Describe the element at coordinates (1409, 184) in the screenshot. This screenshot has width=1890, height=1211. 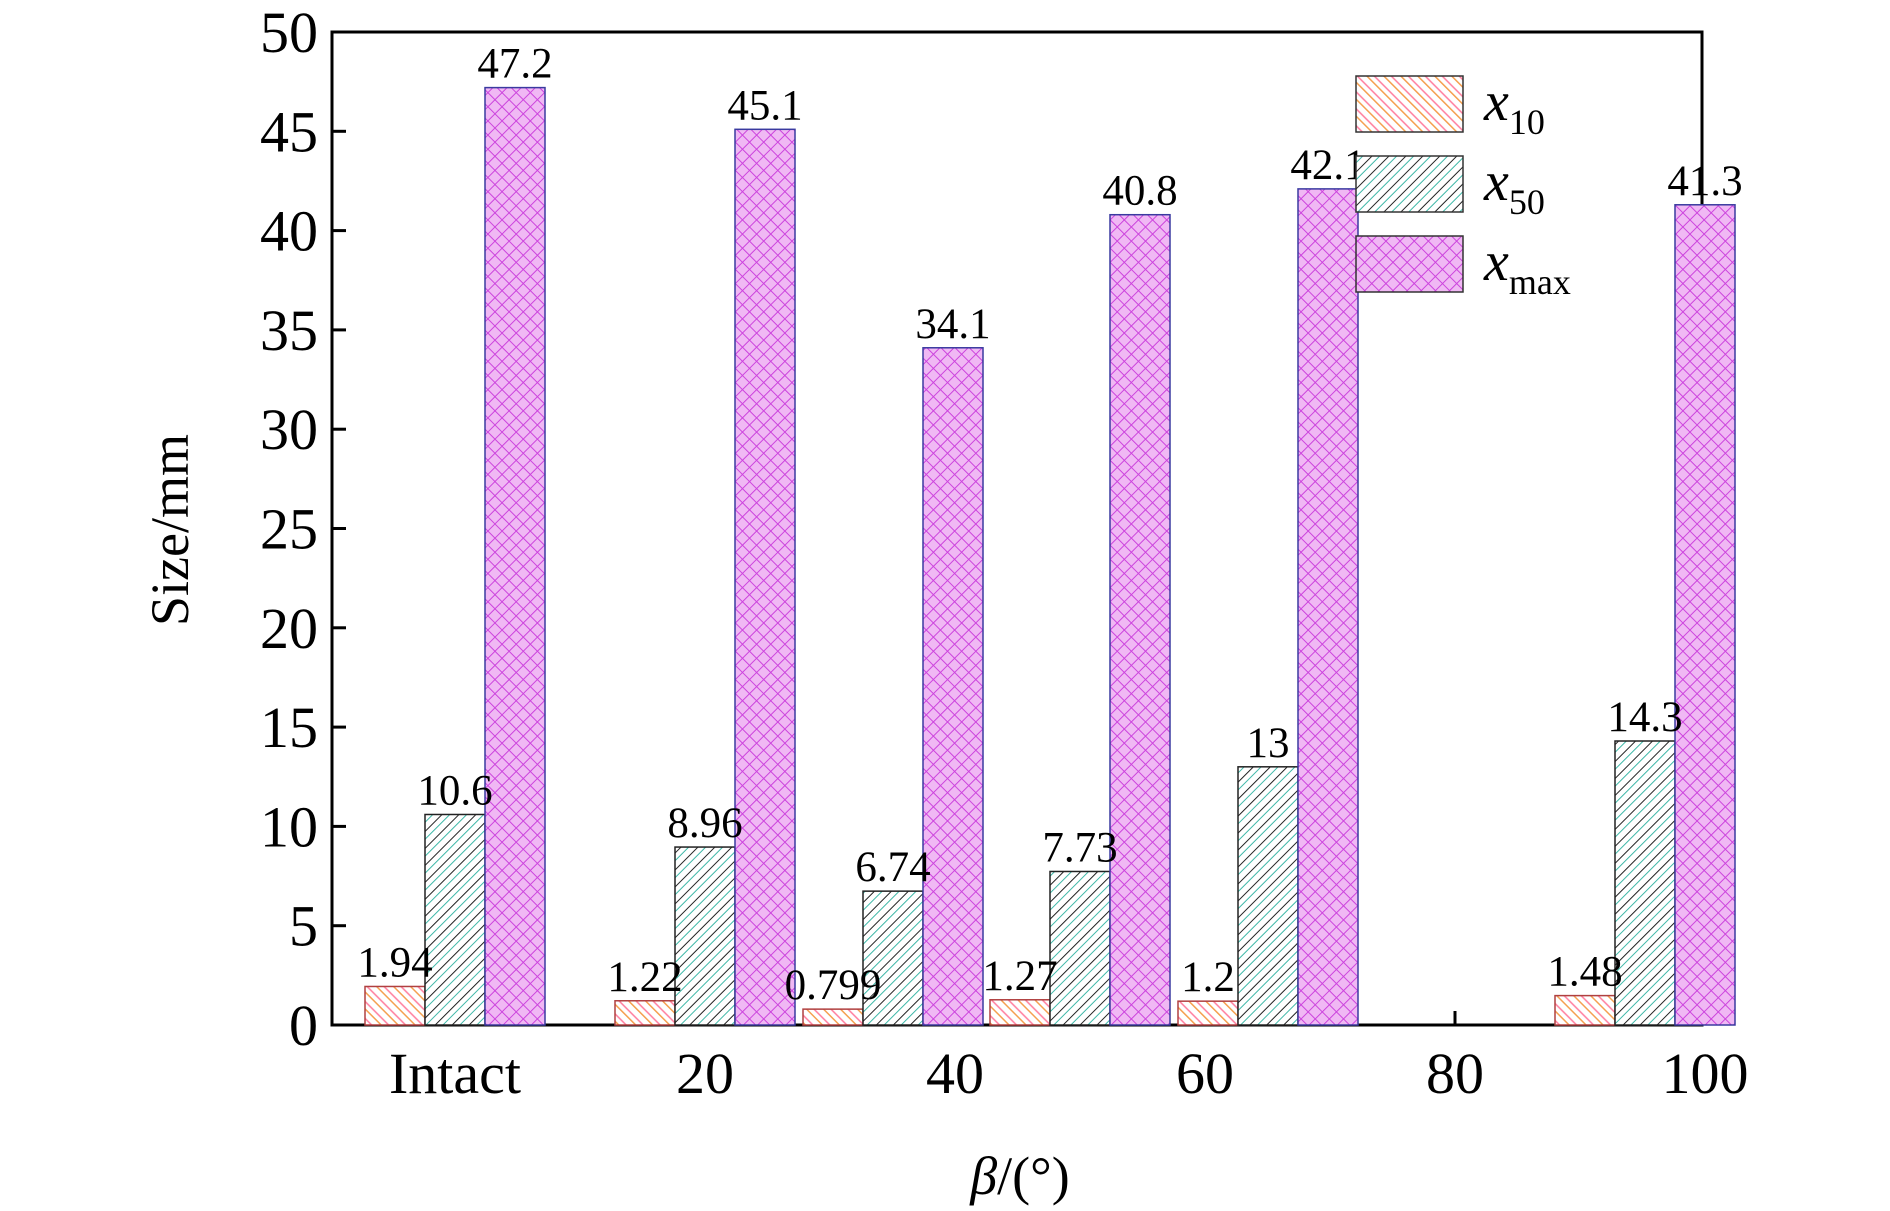
I see `legend-swatch-x50` at that location.